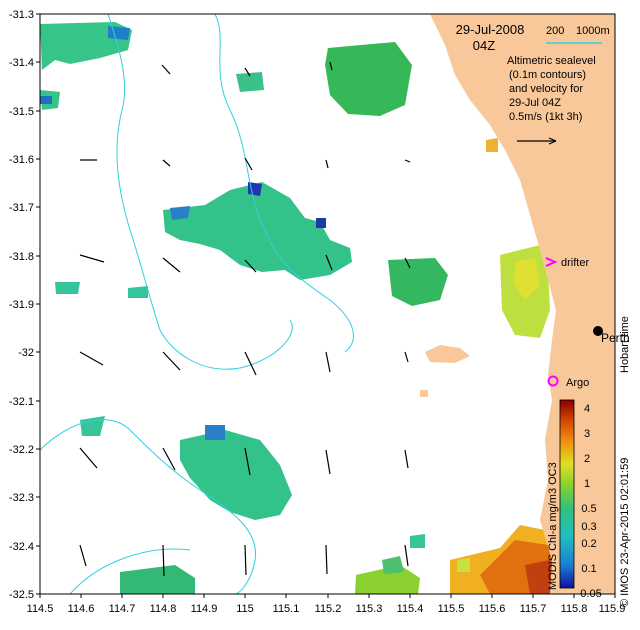  What do you see at coordinates (490, 29) in the screenshot?
I see `map-date: 29-Jul-2008` at bounding box center [490, 29].